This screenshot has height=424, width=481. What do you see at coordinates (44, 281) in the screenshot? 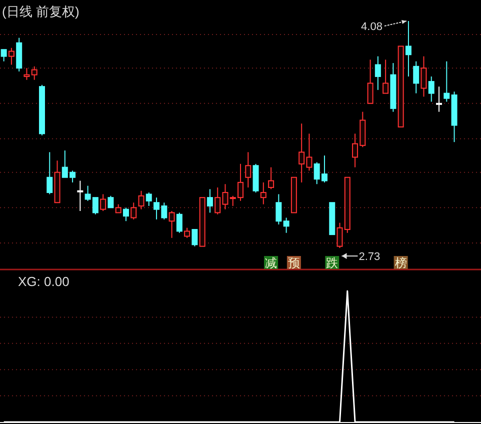
I see `chart-title: XG: 0.00` at bounding box center [44, 281].